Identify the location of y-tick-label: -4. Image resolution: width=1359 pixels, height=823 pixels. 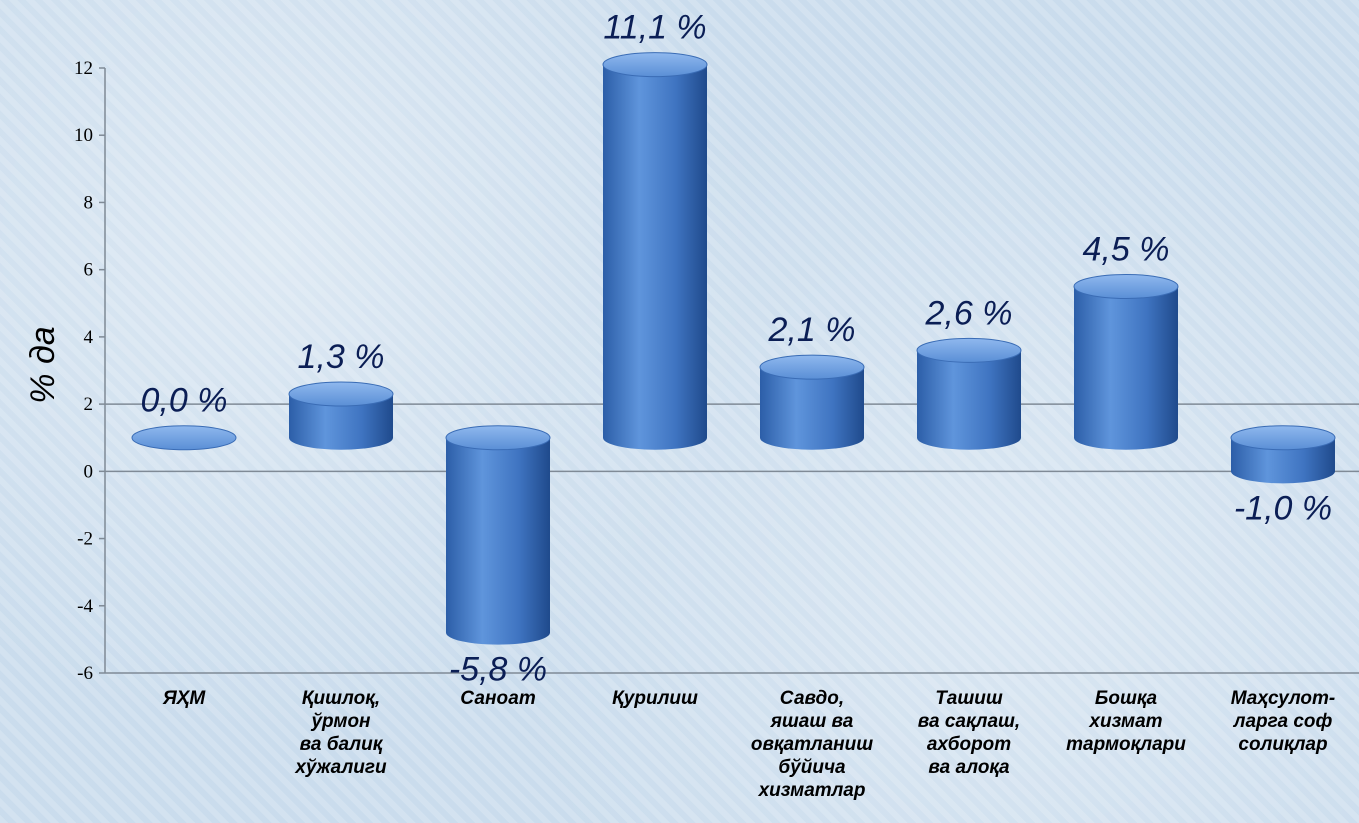
(85, 606).